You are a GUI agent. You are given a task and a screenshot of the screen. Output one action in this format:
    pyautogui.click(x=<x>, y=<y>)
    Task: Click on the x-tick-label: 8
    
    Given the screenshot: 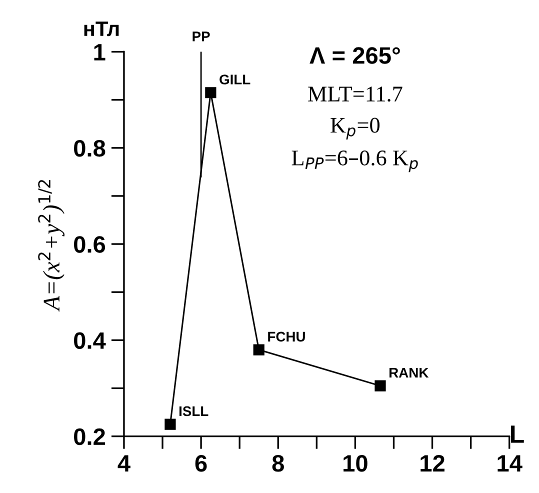 What is the action you would take?
    pyautogui.click(x=278, y=463)
    